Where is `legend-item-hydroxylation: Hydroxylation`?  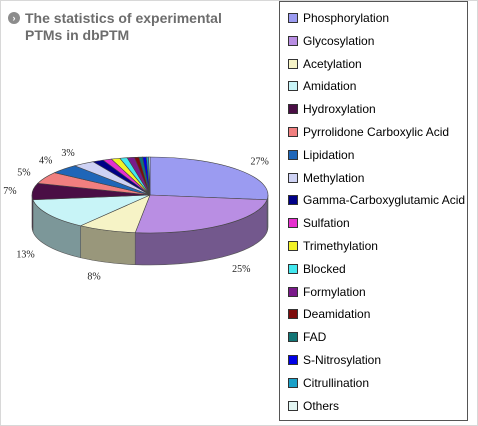 legend-item-hydroxylation: Hydroxylation is located at coordinates (376, 109).